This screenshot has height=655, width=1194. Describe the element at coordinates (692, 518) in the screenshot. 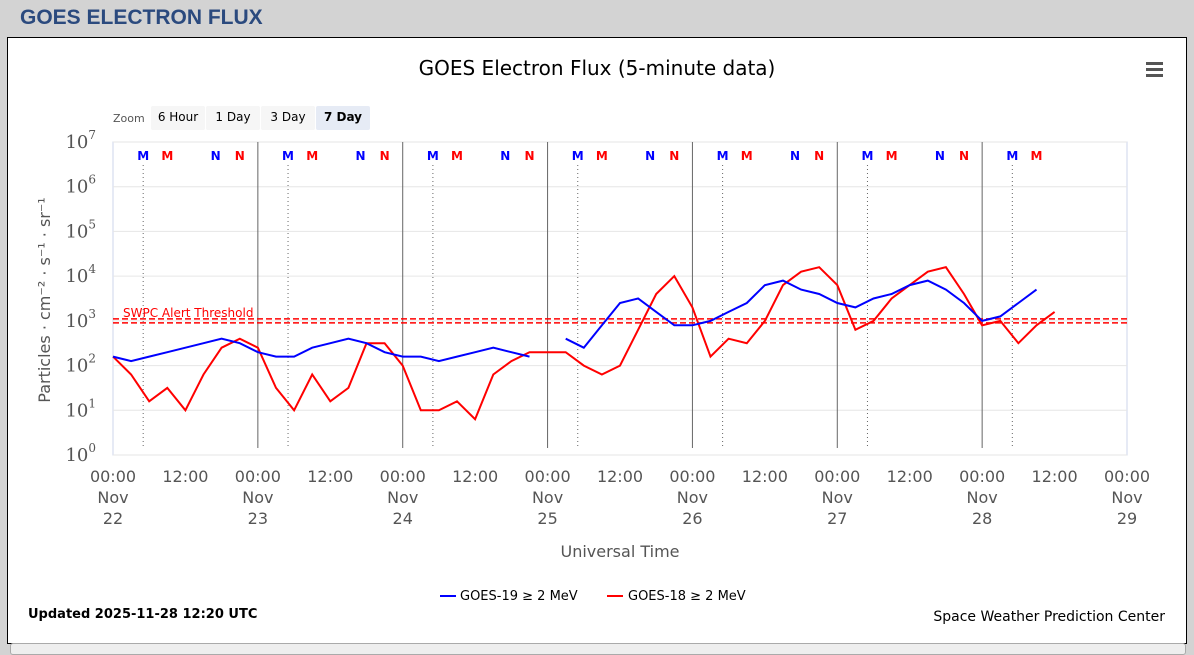

I see `x-tick-label: 26` at that location.